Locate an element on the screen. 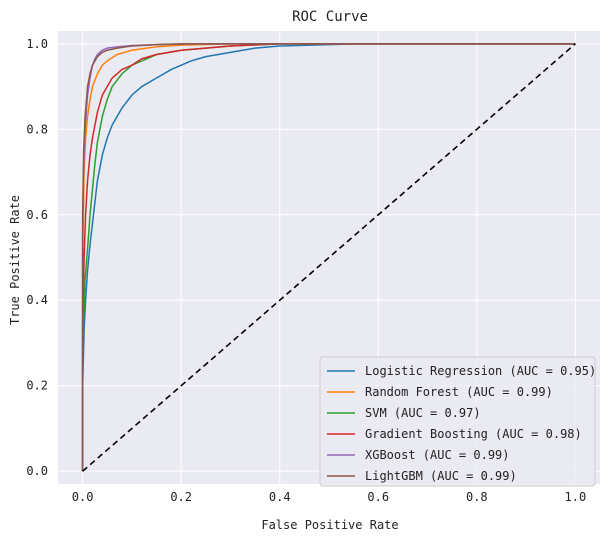  y-axis-title: True Positive Rate is located at coordinates (15, 260).